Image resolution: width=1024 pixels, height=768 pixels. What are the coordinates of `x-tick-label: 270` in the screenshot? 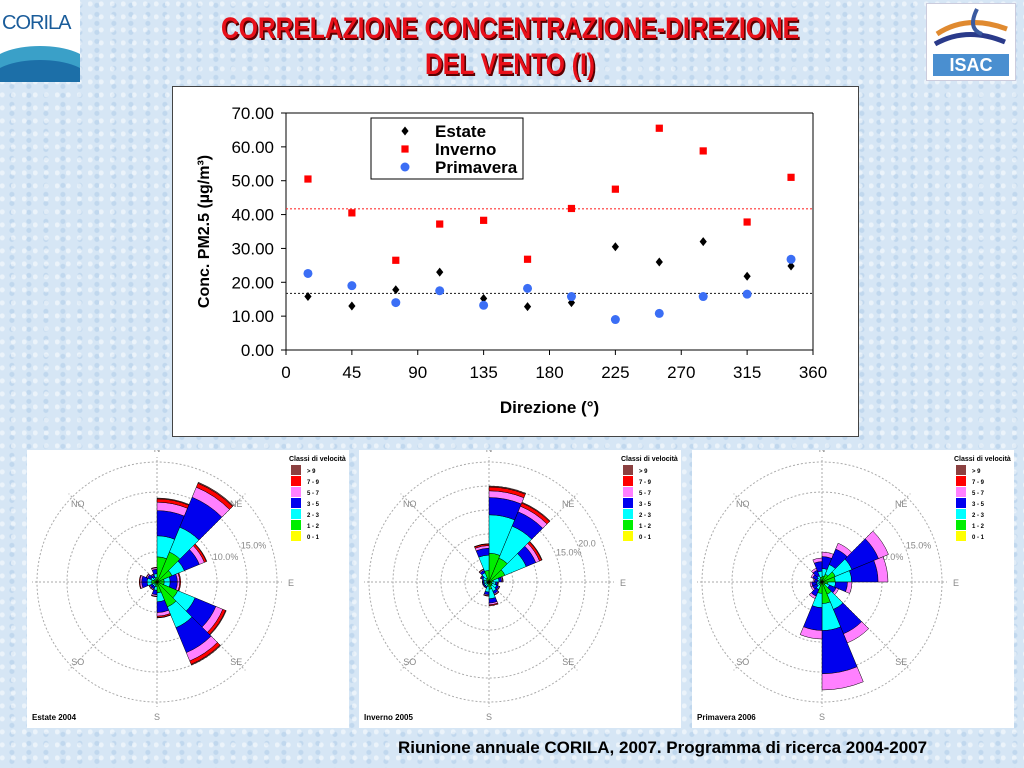 It's located at (681, 372).